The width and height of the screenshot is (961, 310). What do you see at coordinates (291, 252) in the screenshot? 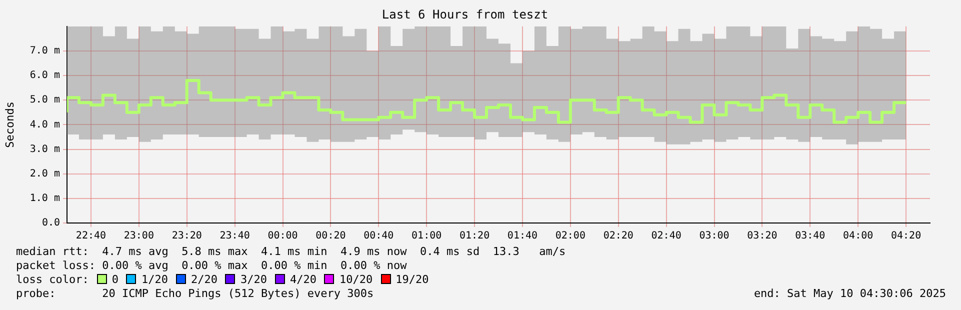
I see `text: median rtt: 4.7 ms avg 5.8 ms max 4.1 ms min 4.9 ms now 0.4 ms sd 13.3 am/s` at bounding box center [291, 252].